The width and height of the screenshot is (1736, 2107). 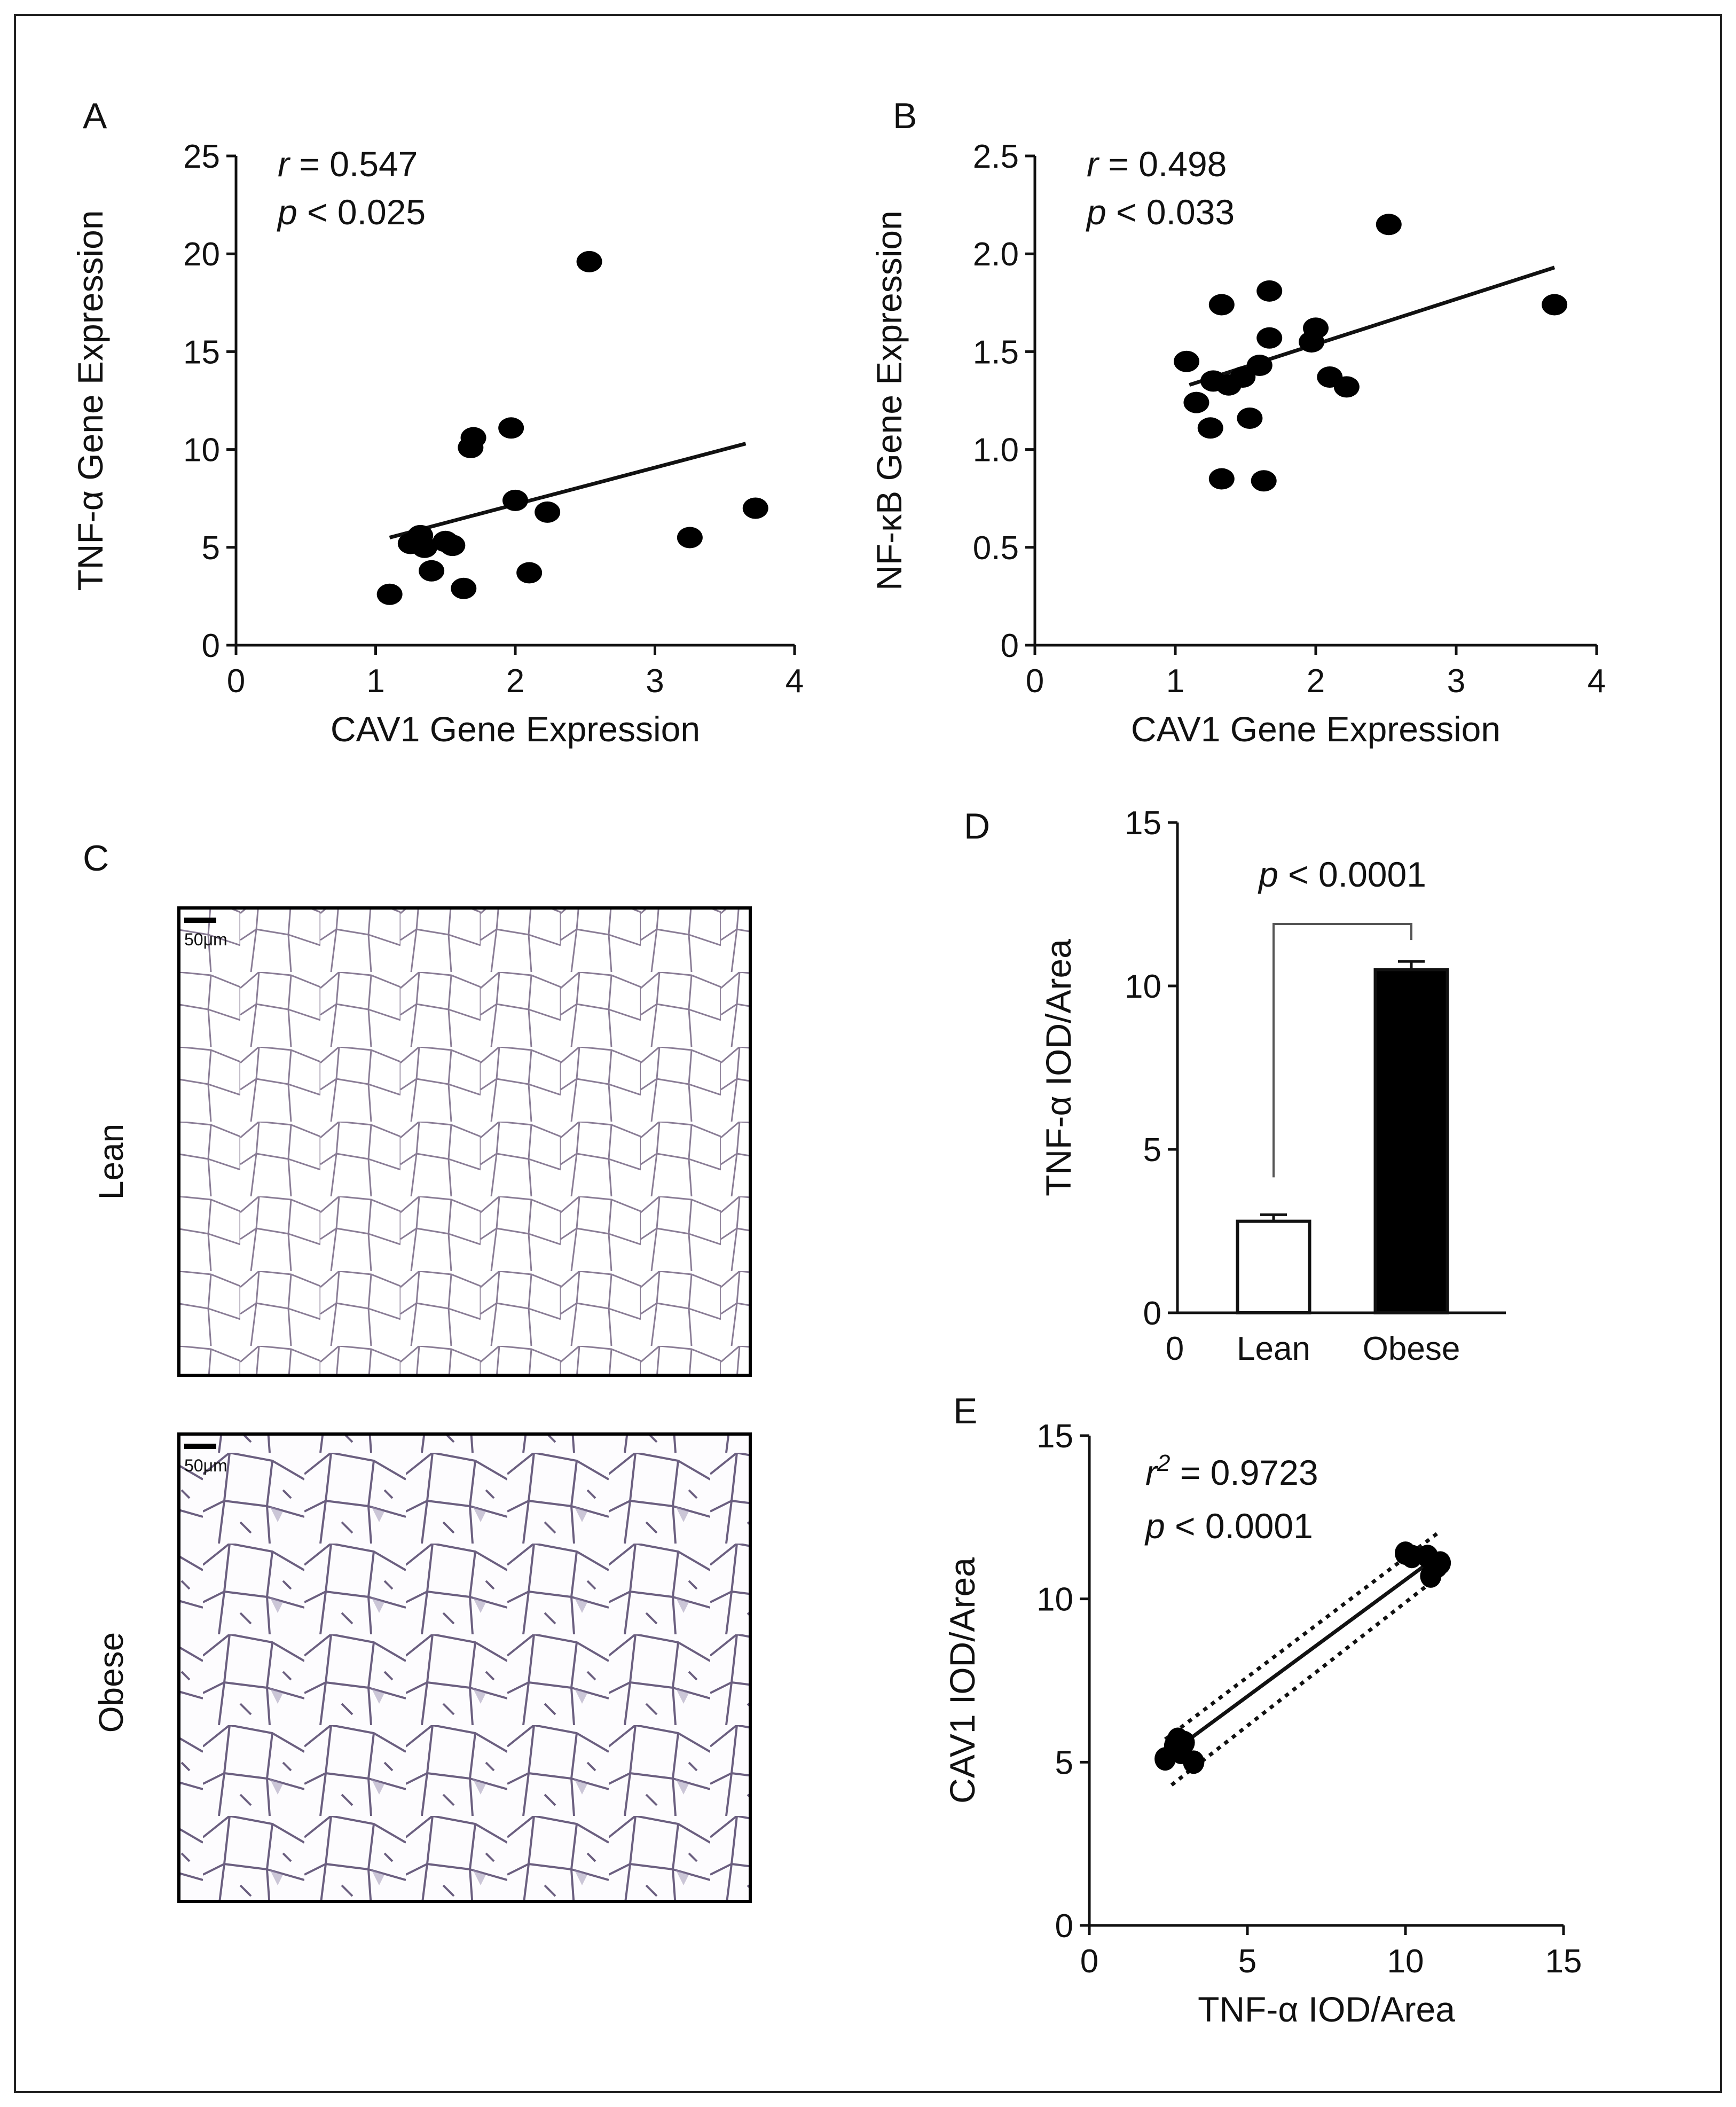 I want to click on y-tick-label: 2.5, so click(x=996, y=156).